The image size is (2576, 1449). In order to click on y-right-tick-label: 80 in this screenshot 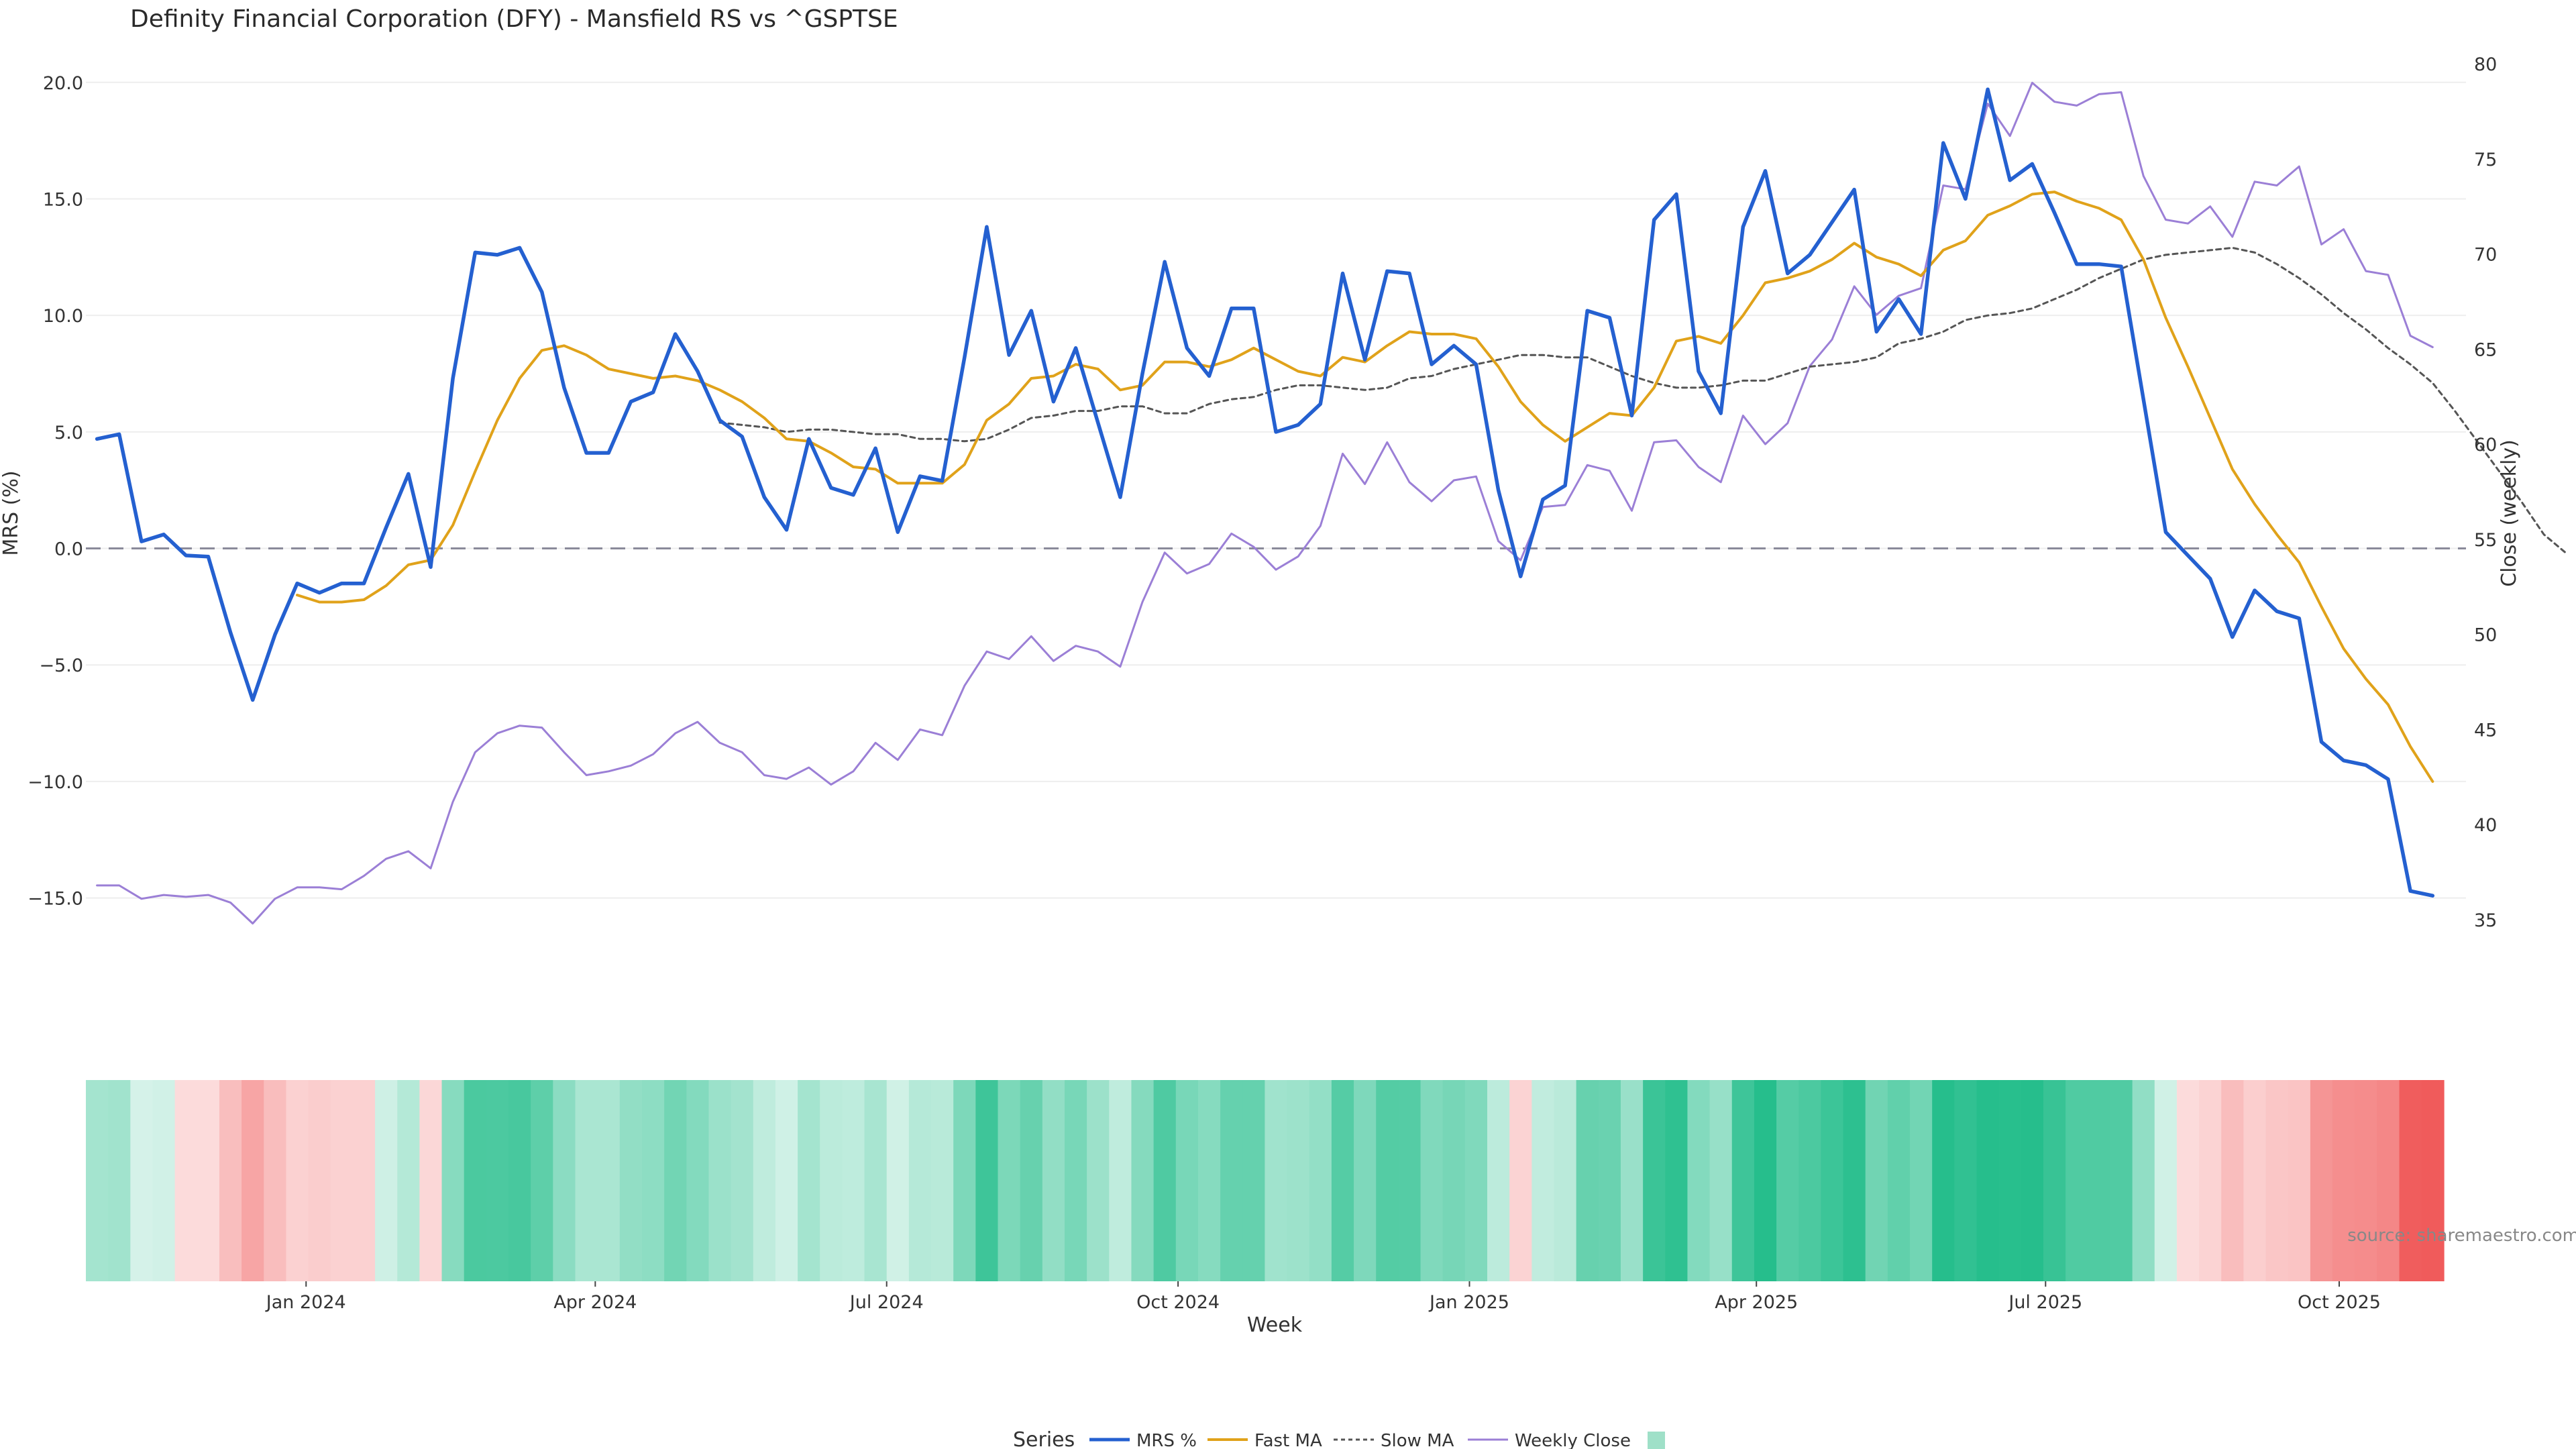, I will do `click(2485, 64)`.